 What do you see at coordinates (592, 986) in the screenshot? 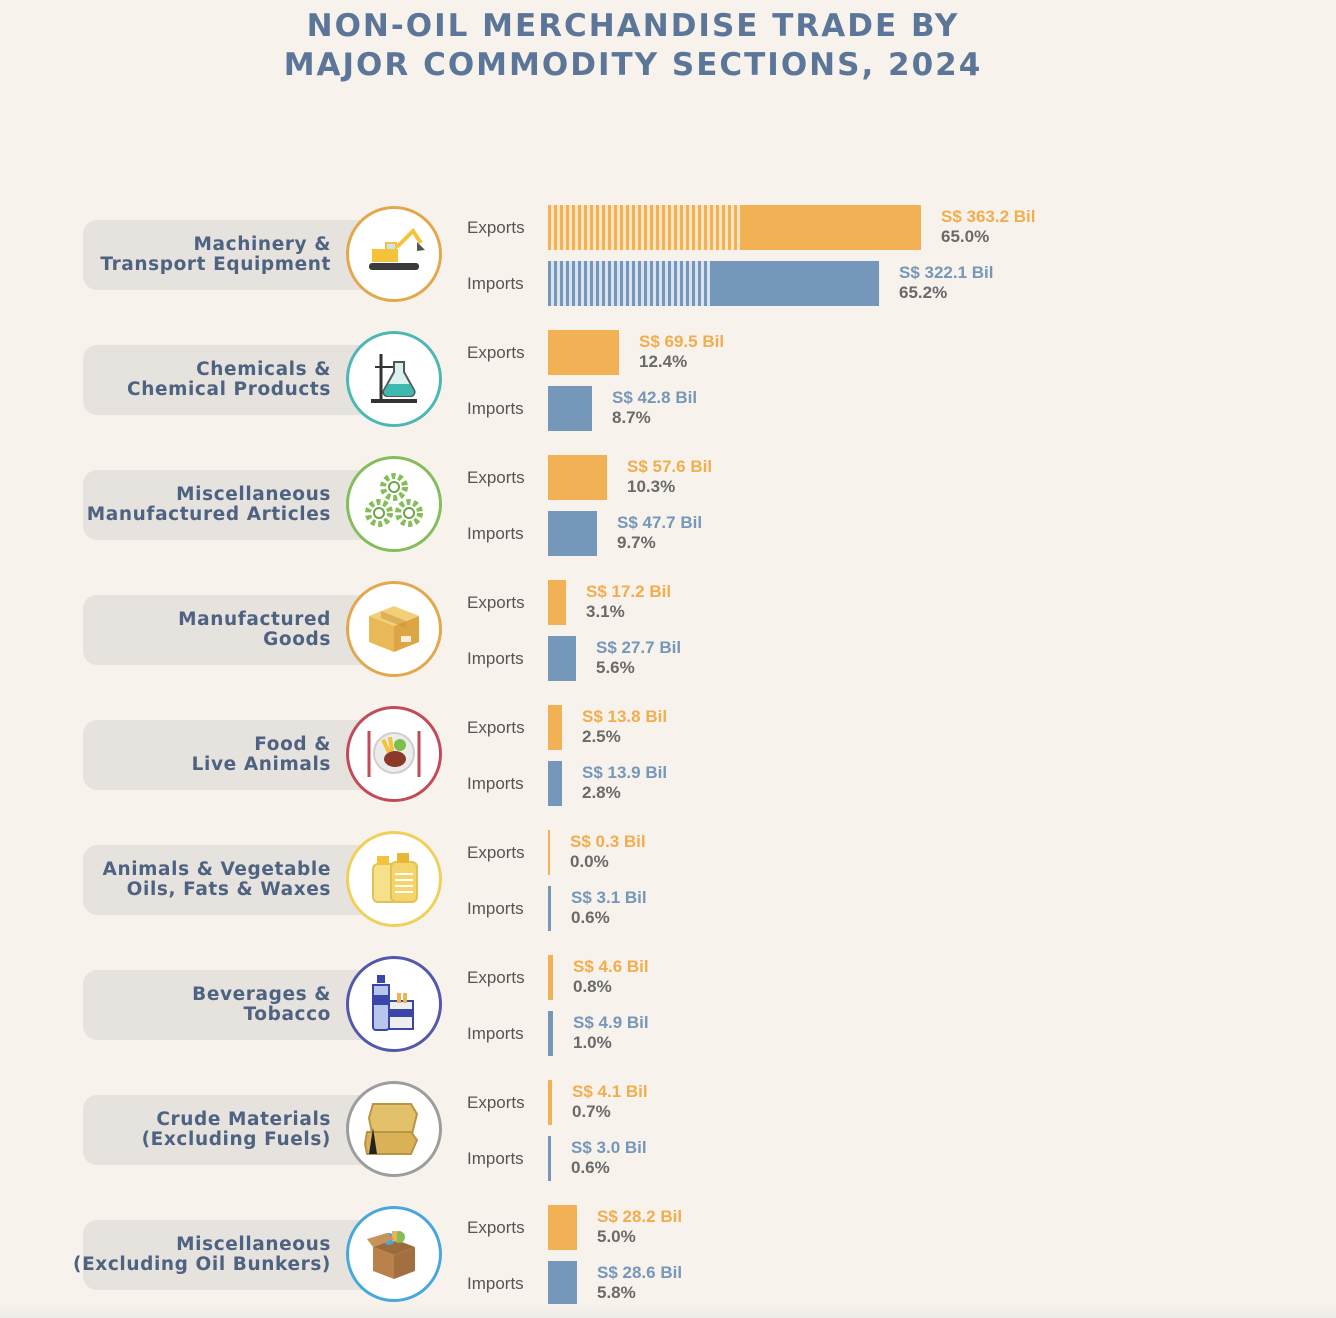
I see `exports-share: 0.8%` at bounding box center [592, 986].